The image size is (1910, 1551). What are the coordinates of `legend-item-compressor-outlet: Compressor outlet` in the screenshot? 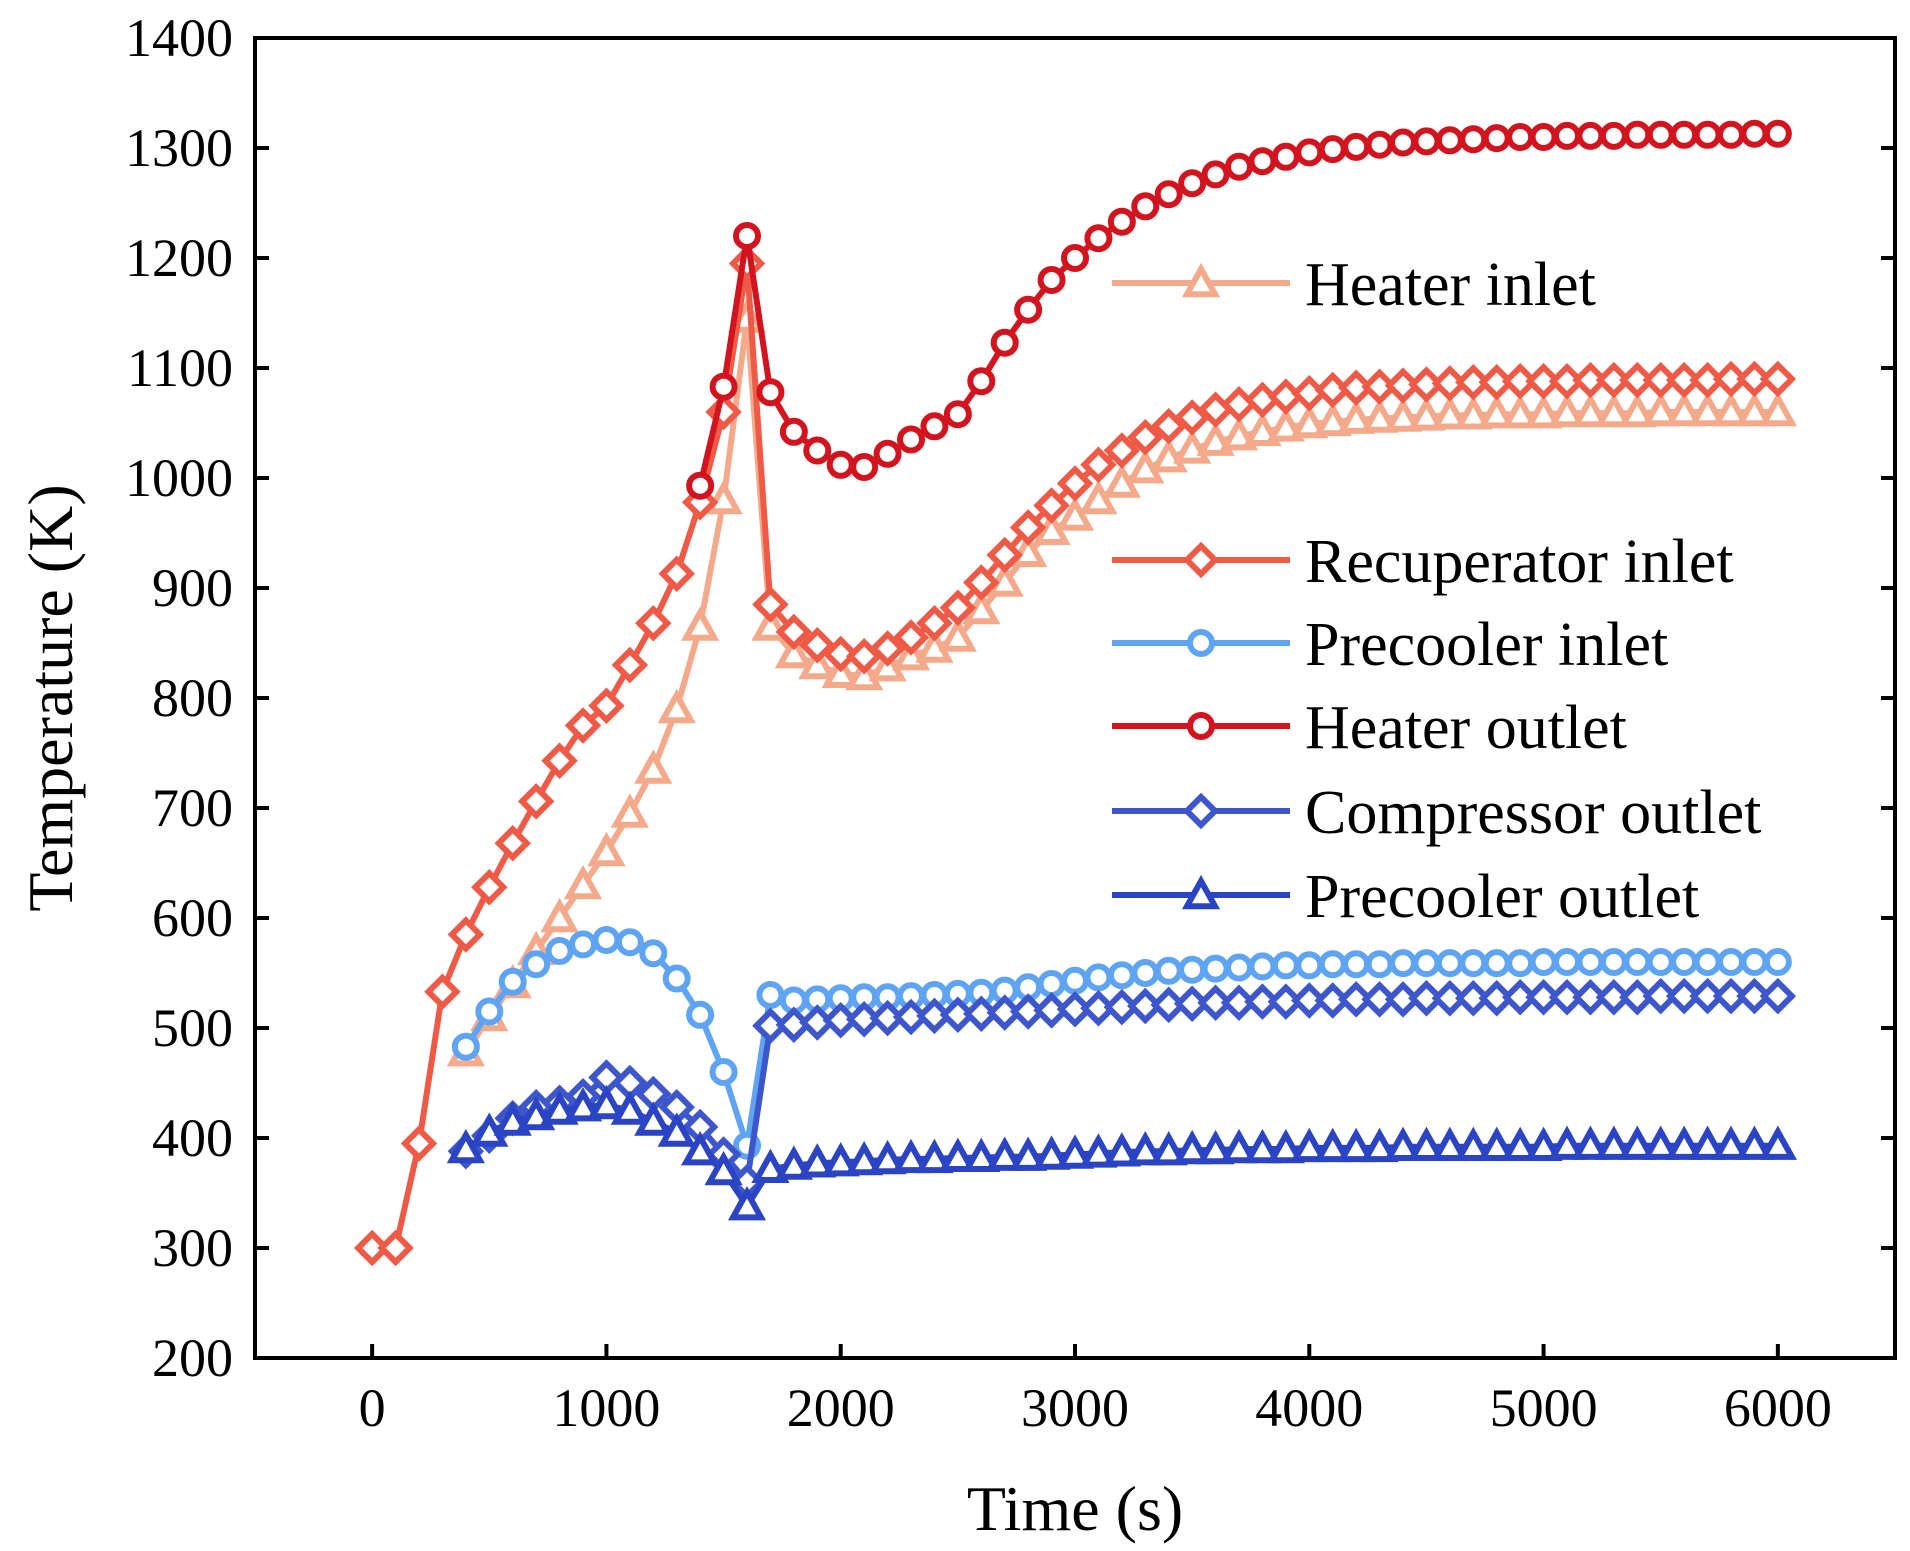 It's located at (1436, 813).